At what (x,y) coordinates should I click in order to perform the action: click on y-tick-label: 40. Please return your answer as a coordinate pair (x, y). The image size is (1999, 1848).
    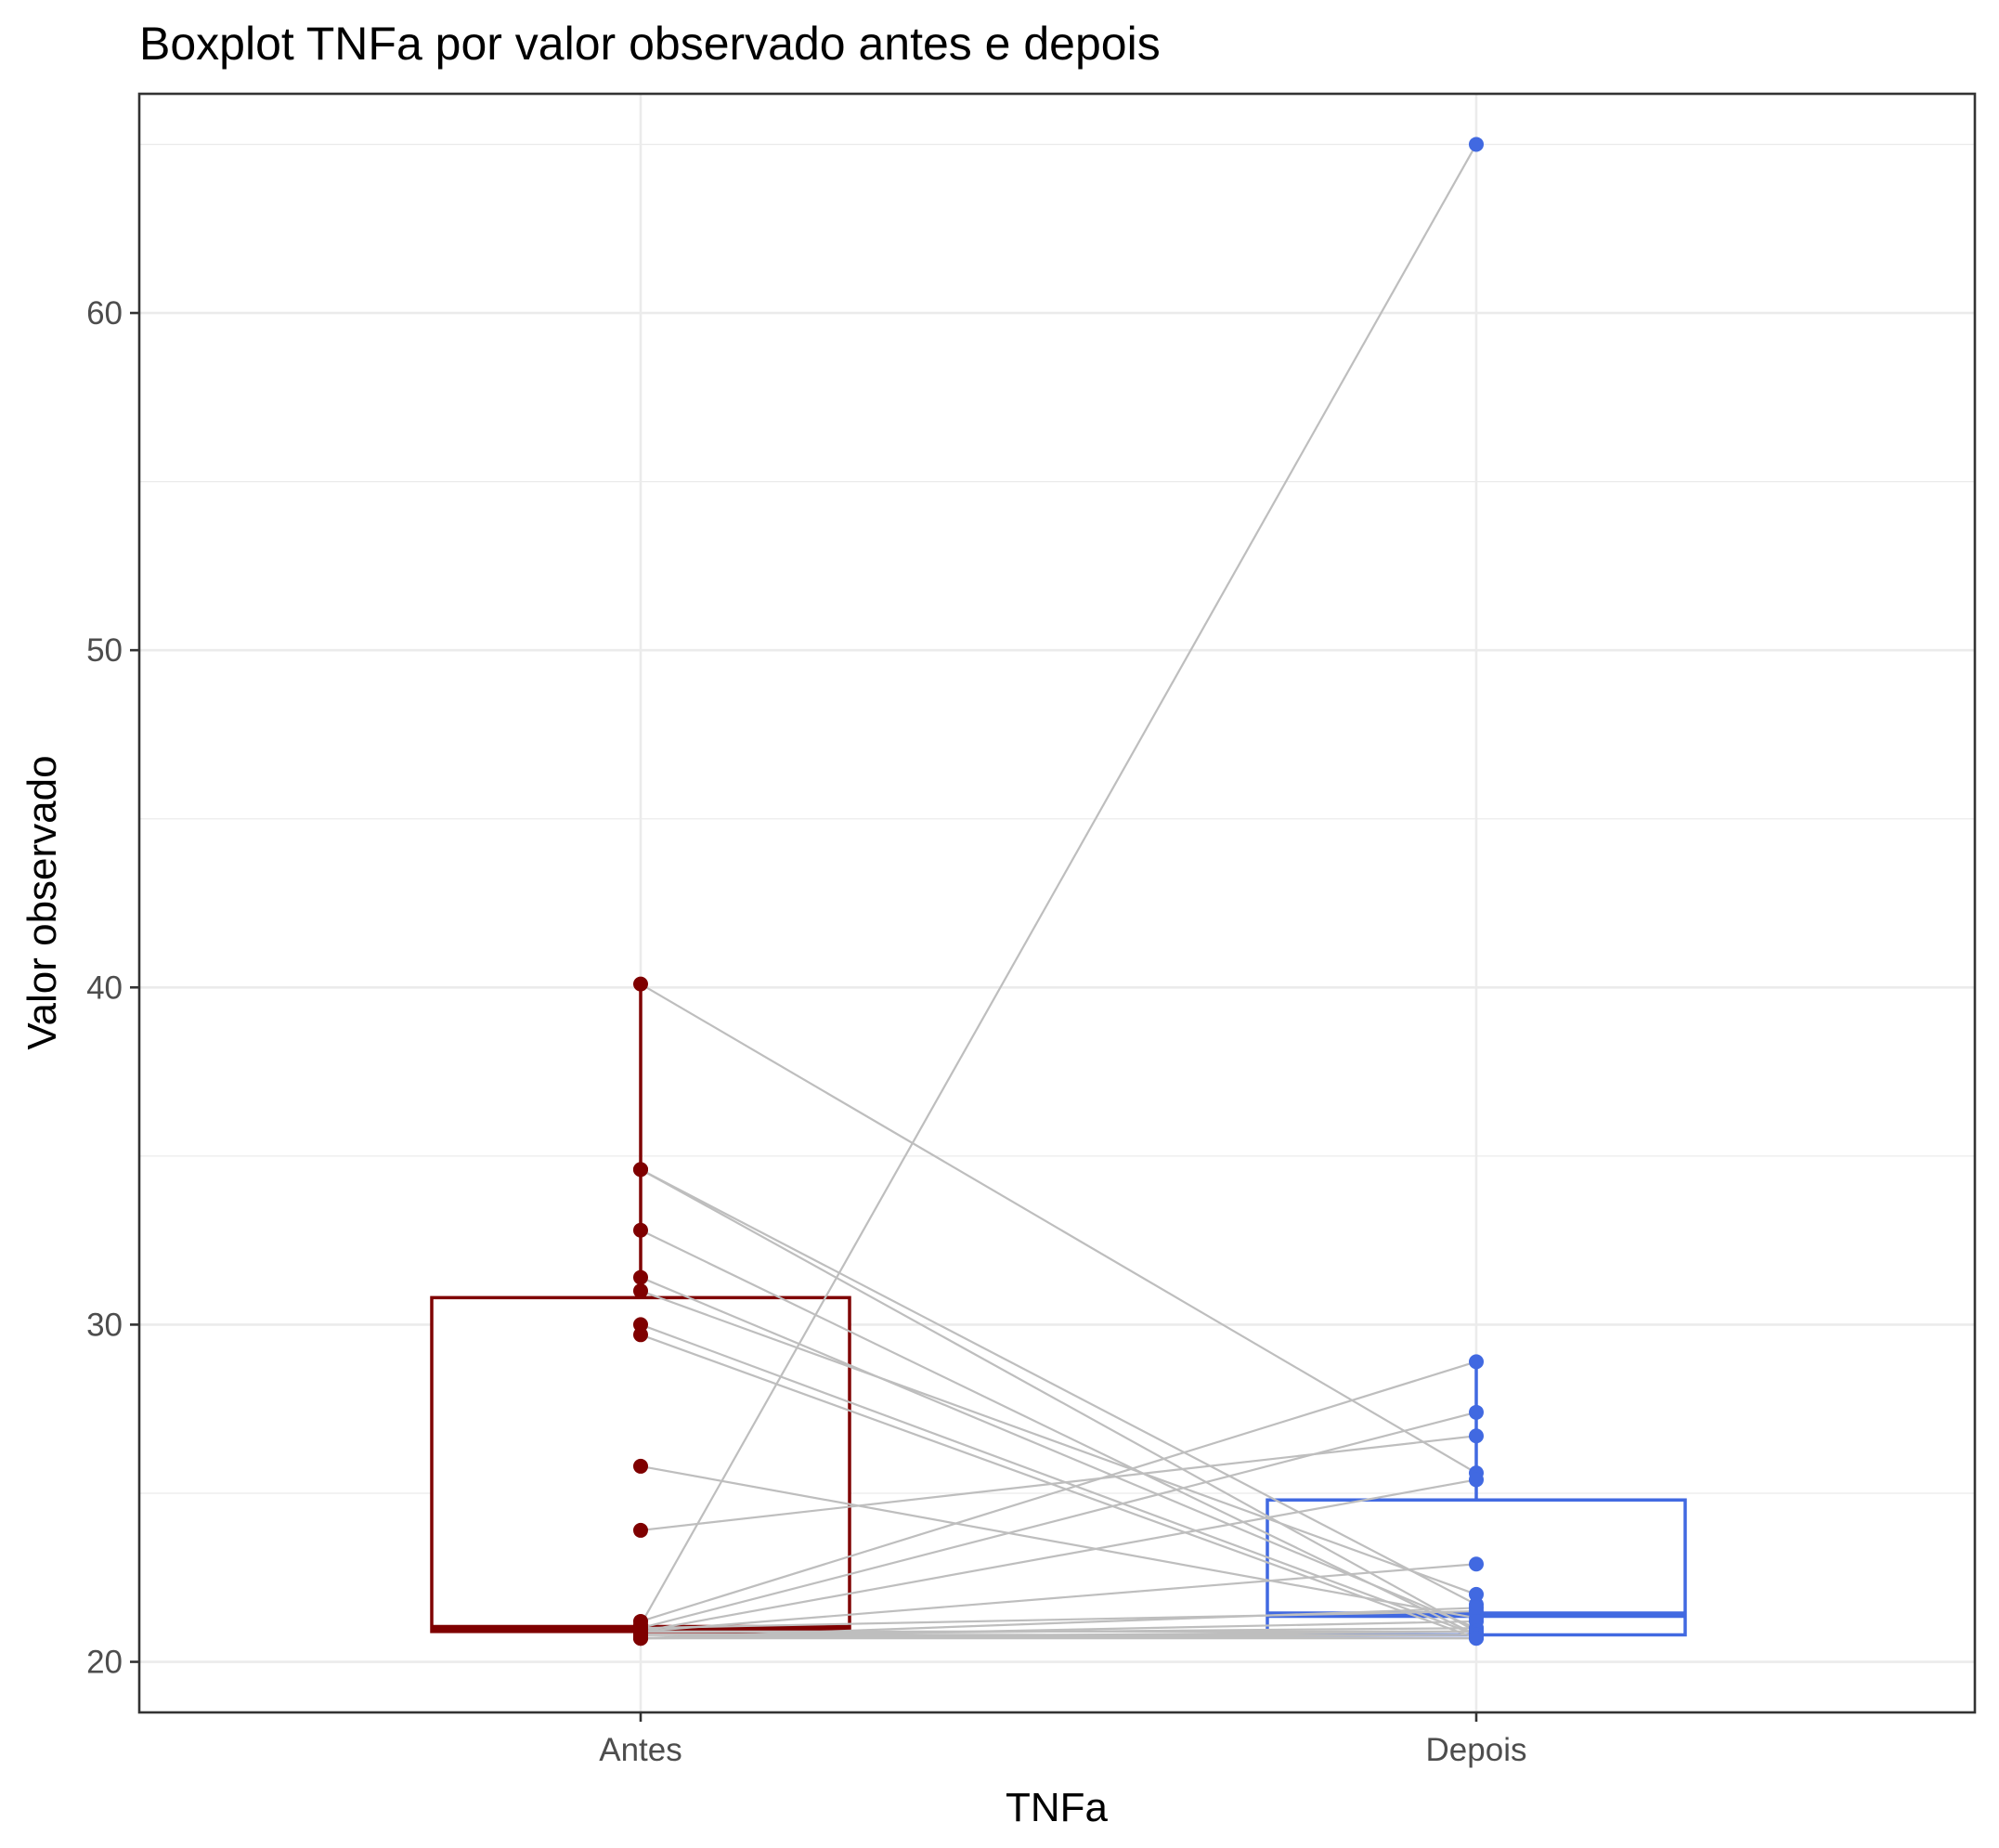
    Looking at the image, I should click on (105, 988).